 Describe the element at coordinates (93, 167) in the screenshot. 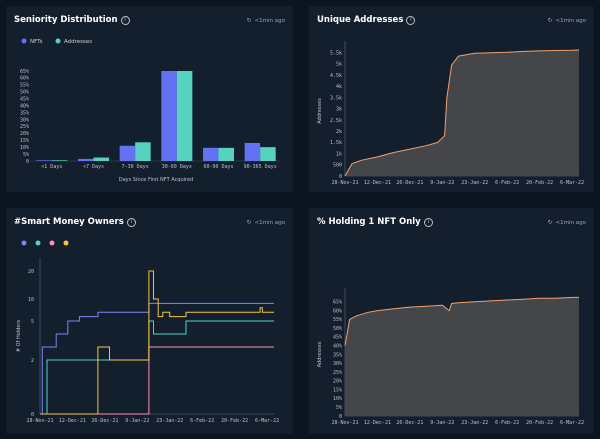

I see `x-tick-label: <7 Days` at that location.